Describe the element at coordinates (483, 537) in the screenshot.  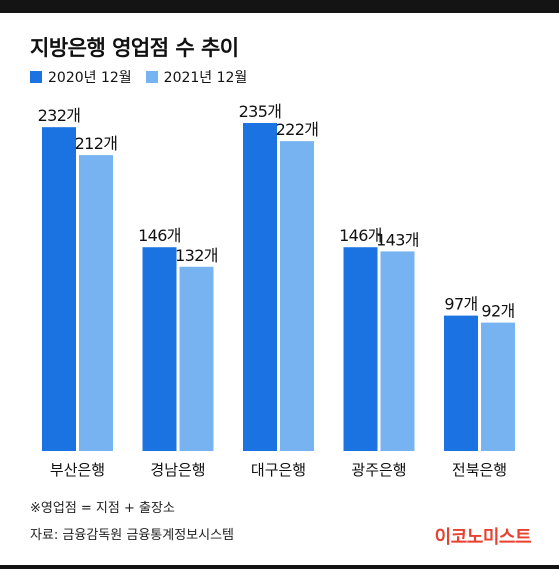
I see `brand-logo: 이코노미스트` at that location.